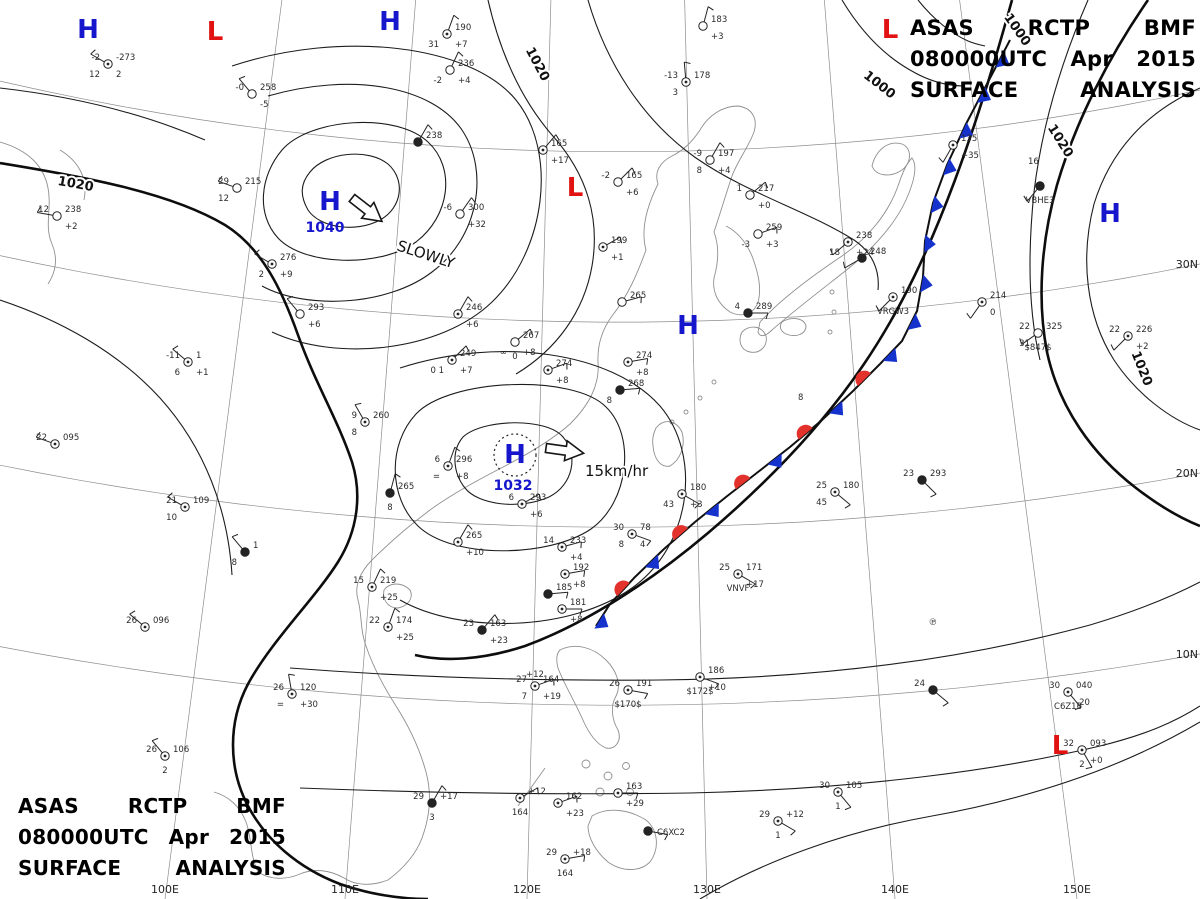 This screenshot has height=899, width=1200. Describe the element at coordinates (464, 81) in the screenshot. I see `station-text: +4` at that location.